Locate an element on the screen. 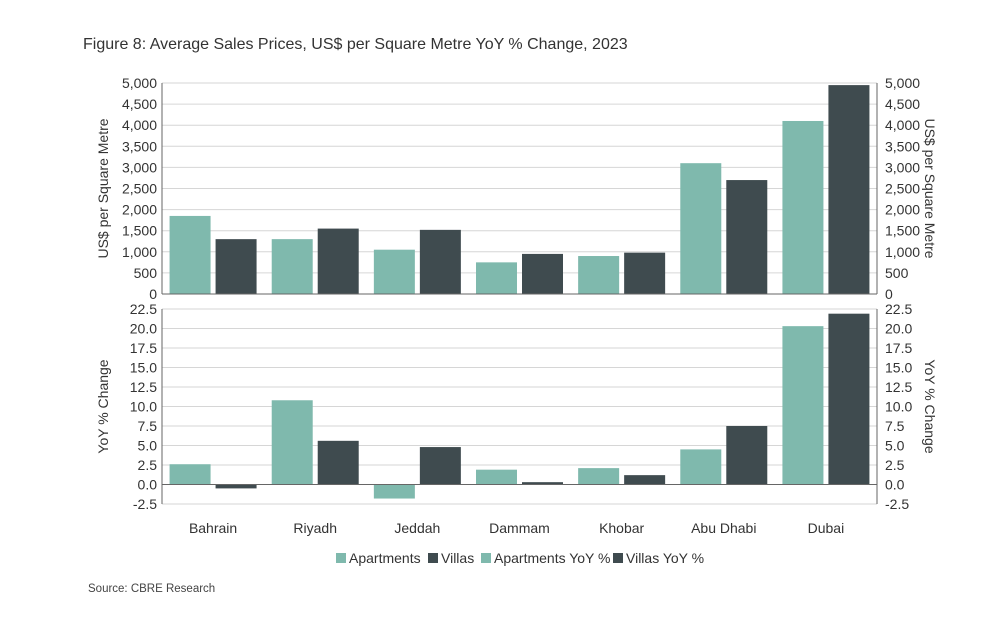 This screenshot has height=620, width=1007. y-tick-label-right: 2,000 is located at coordinates (902, 210).